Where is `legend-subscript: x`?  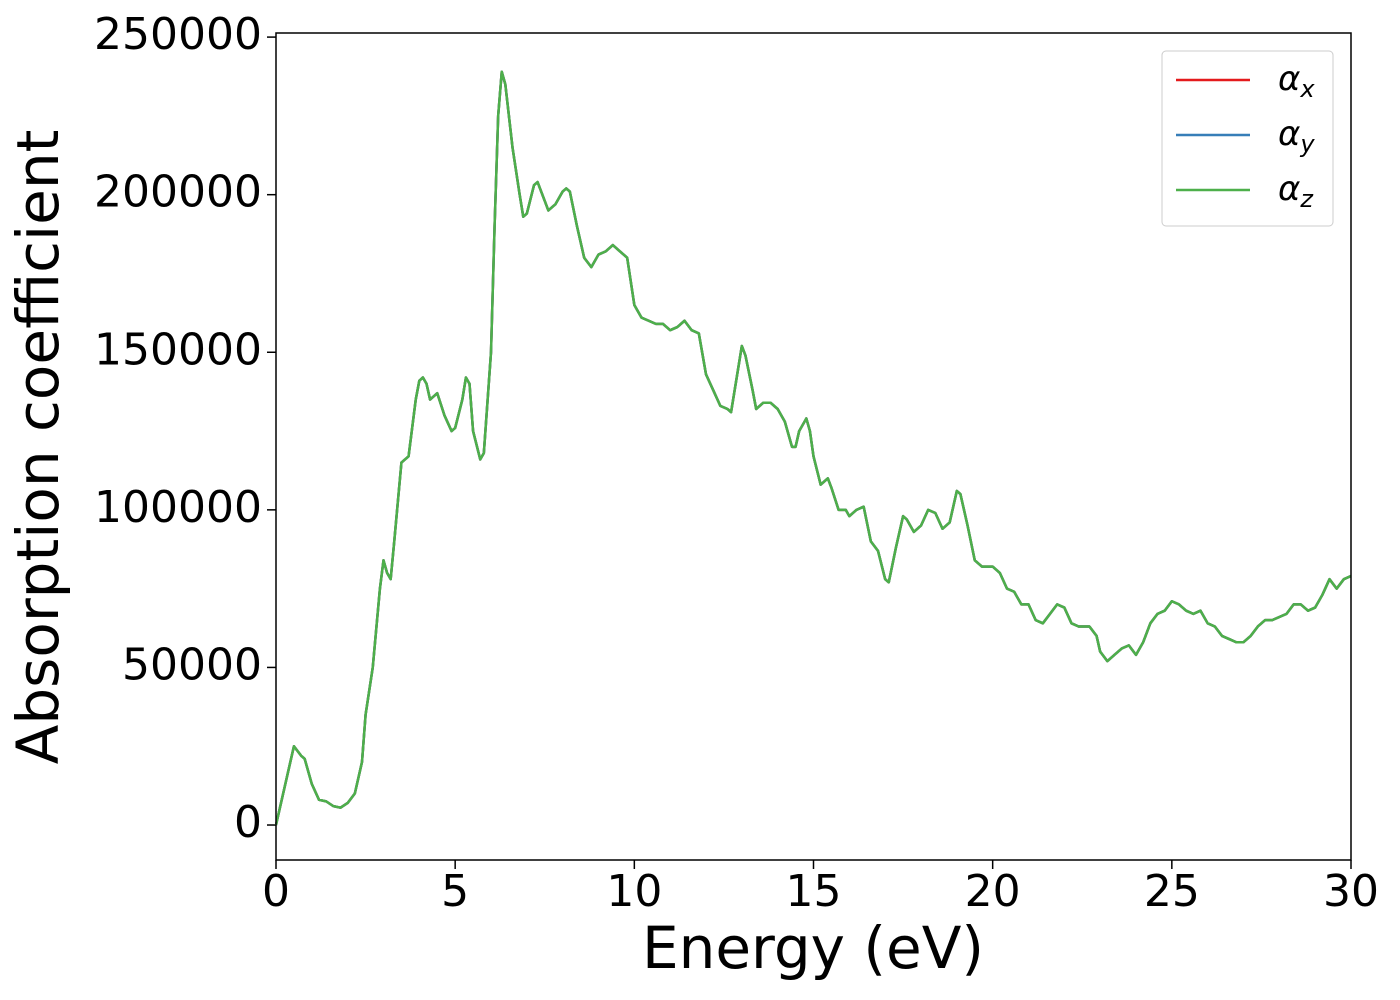
legend-subscript: x is located at coordinates (1307, 89).